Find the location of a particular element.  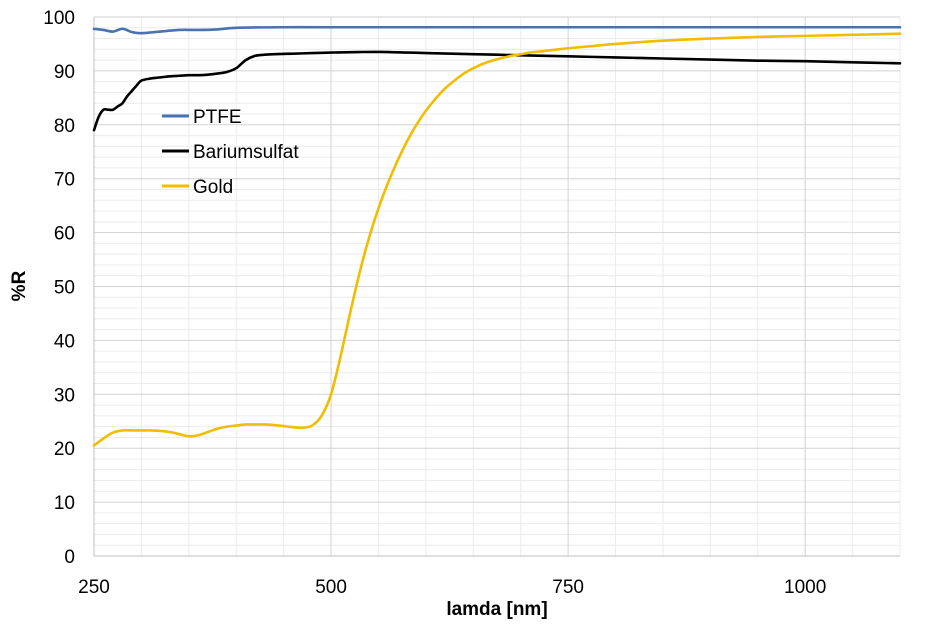

y-tick-label: 10 is located at coordinates (64, 503).